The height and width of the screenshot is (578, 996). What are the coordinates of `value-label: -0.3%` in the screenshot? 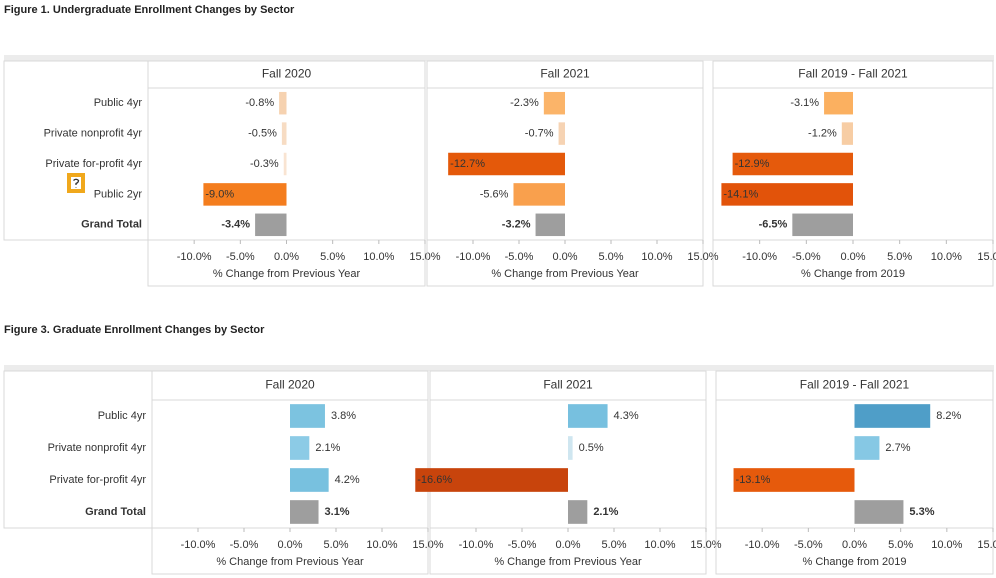 It's located at (264, 164).